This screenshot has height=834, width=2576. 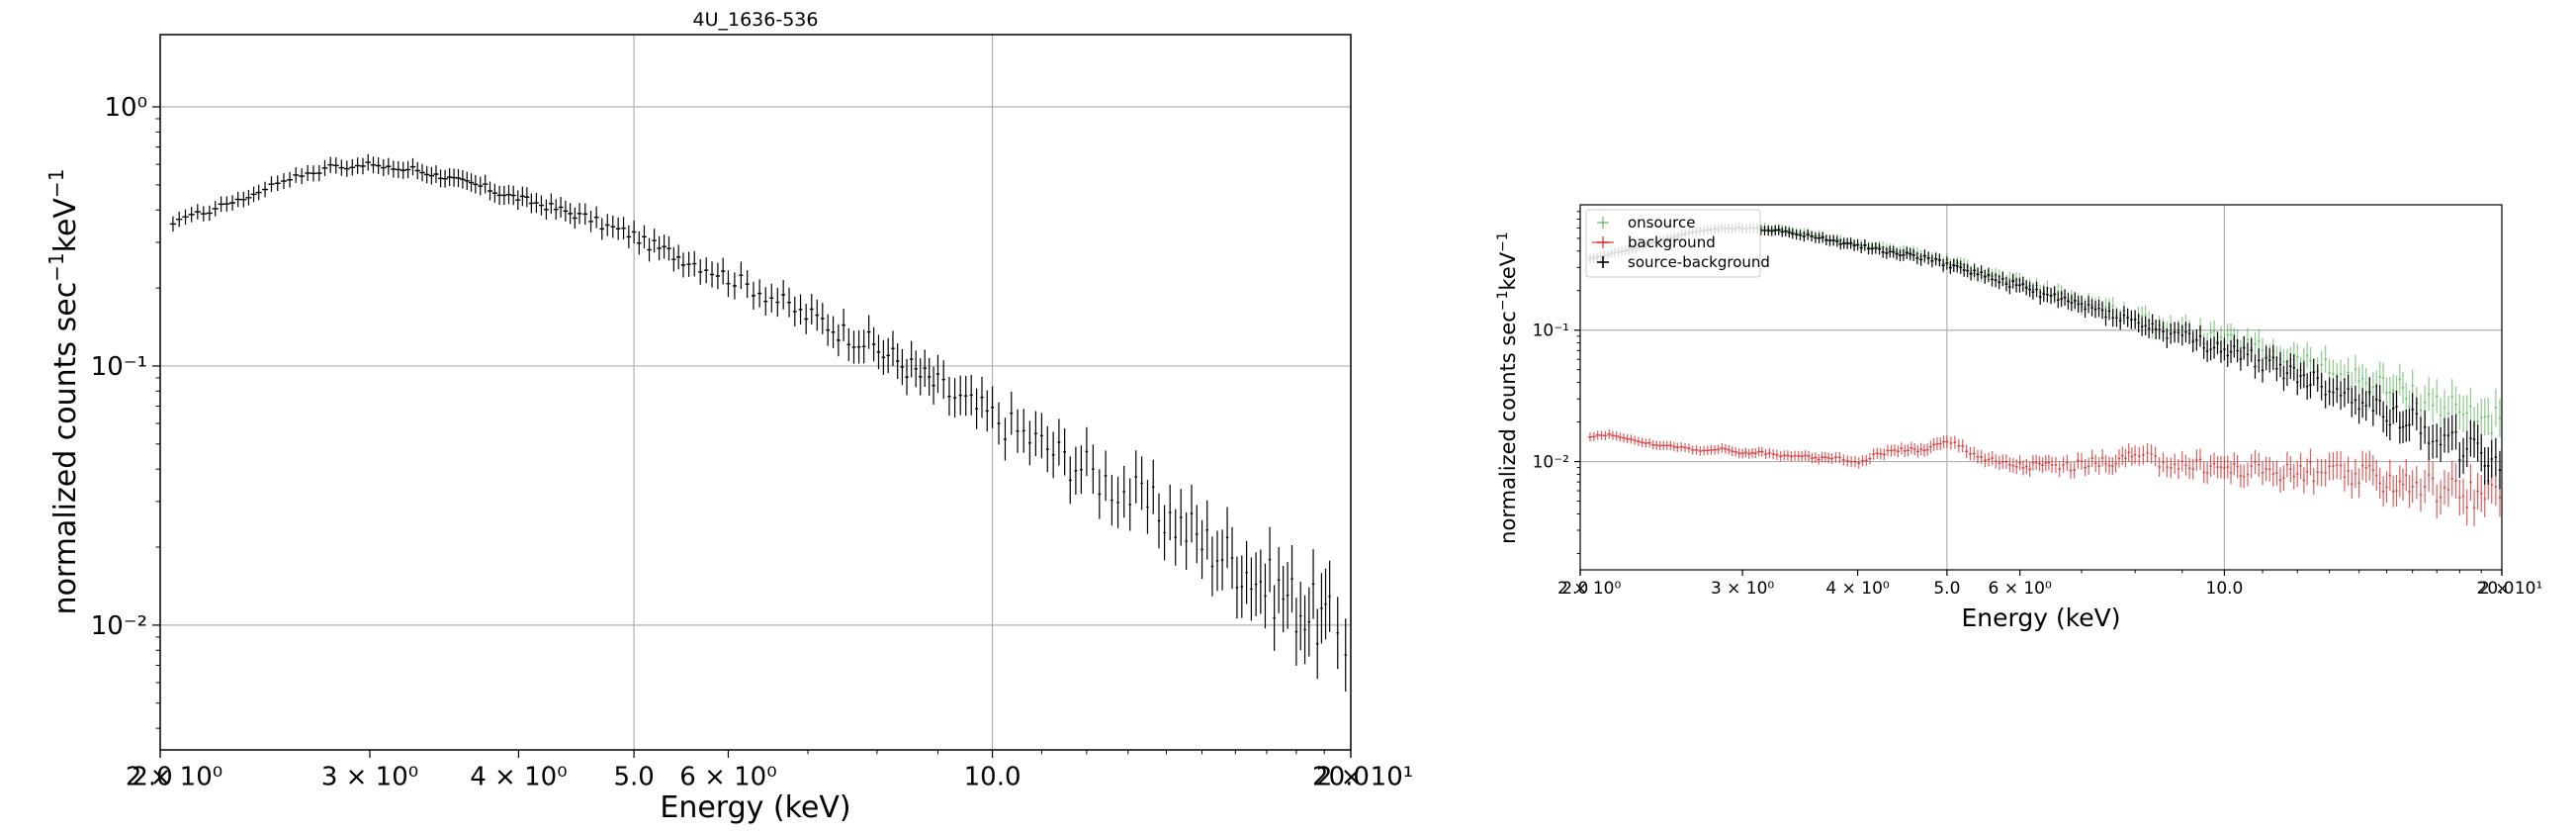 What do you see at coordinates (1662, 223) in the screenshot?
I see `legend-label: onsource` at bounding box center [1662, 223].